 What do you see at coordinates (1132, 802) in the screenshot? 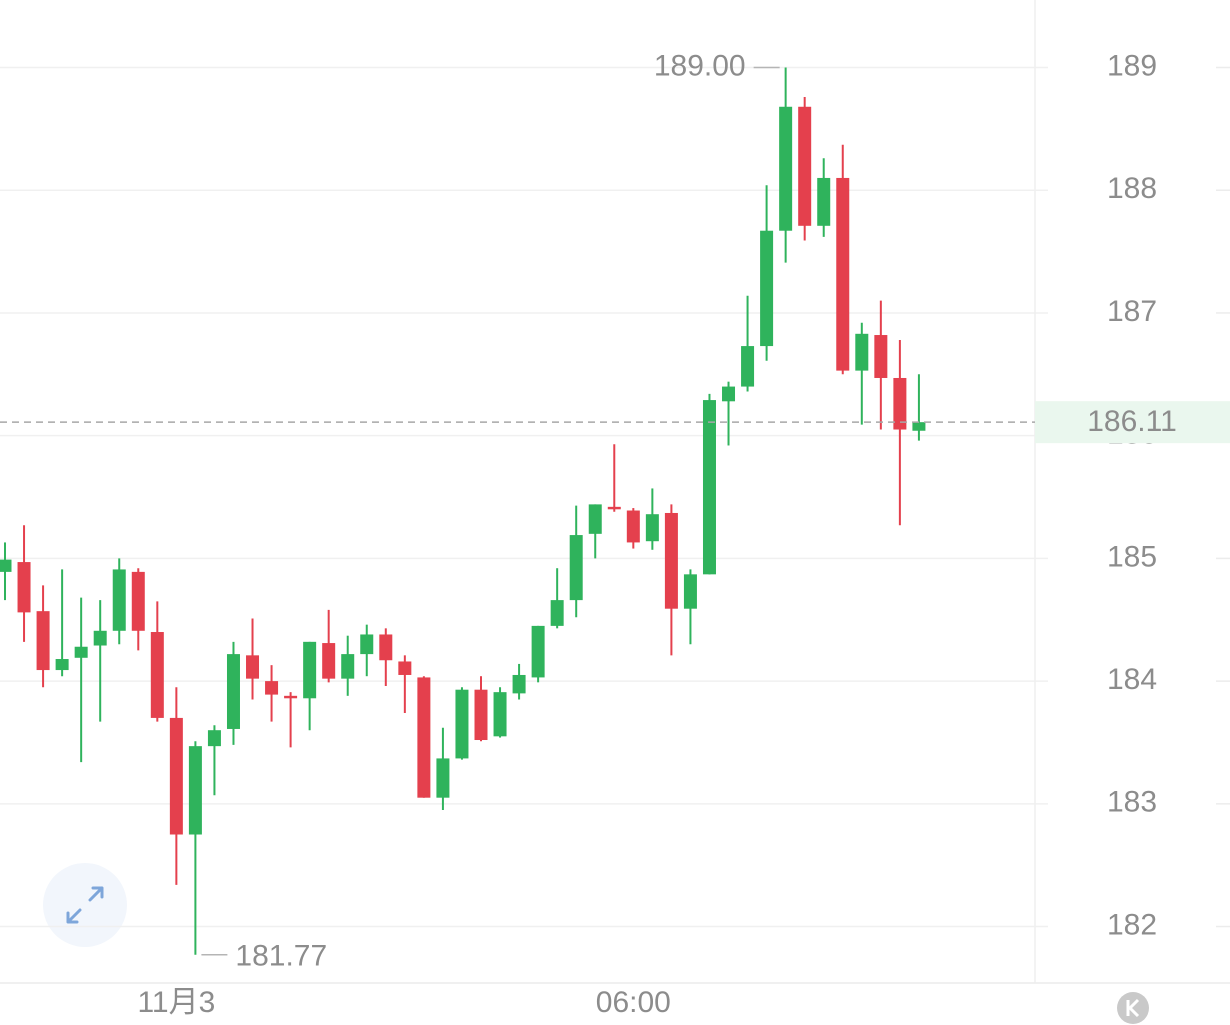
I see `y-tick-label: 183` at bounding box center [1132, 802].